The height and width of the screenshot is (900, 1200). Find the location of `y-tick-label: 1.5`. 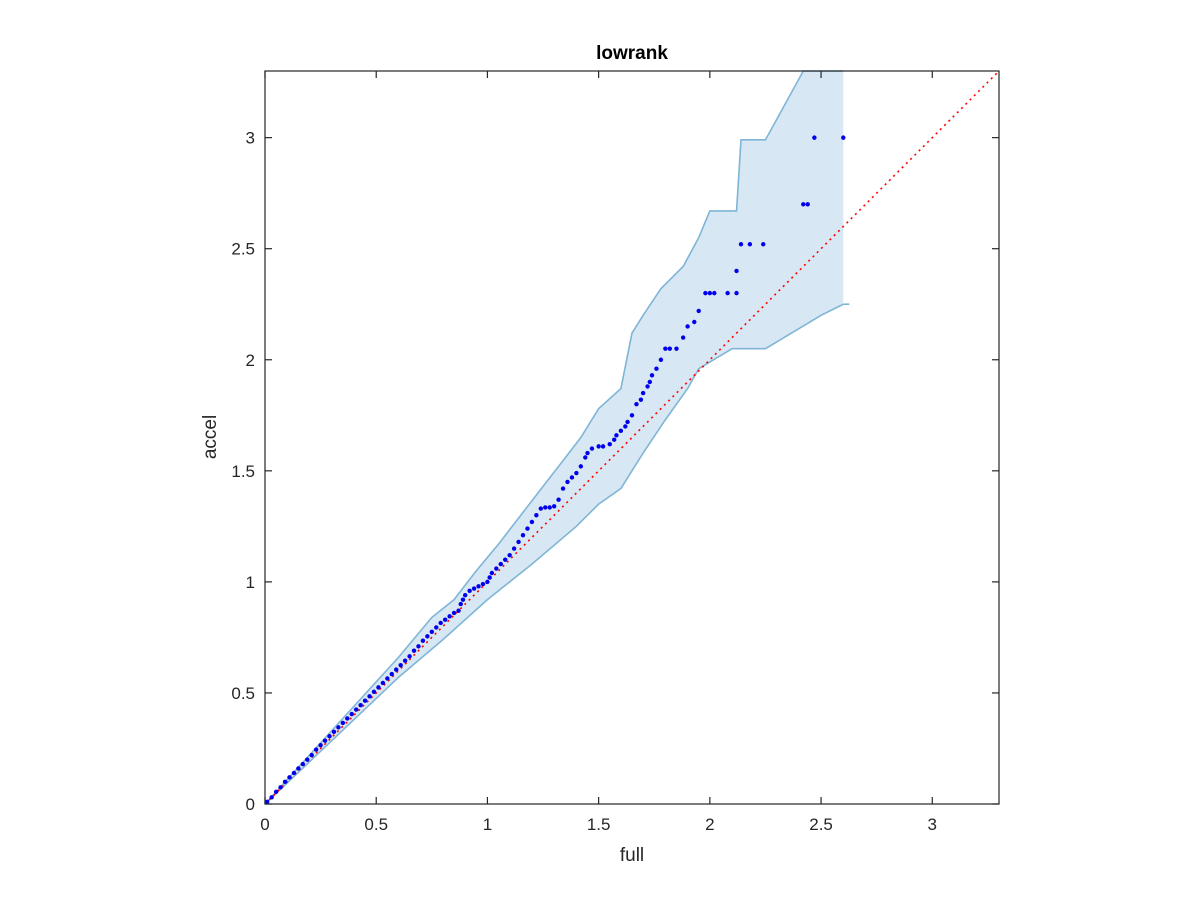

y-tick-label: 1.5 is located at coordinates (243, 471).